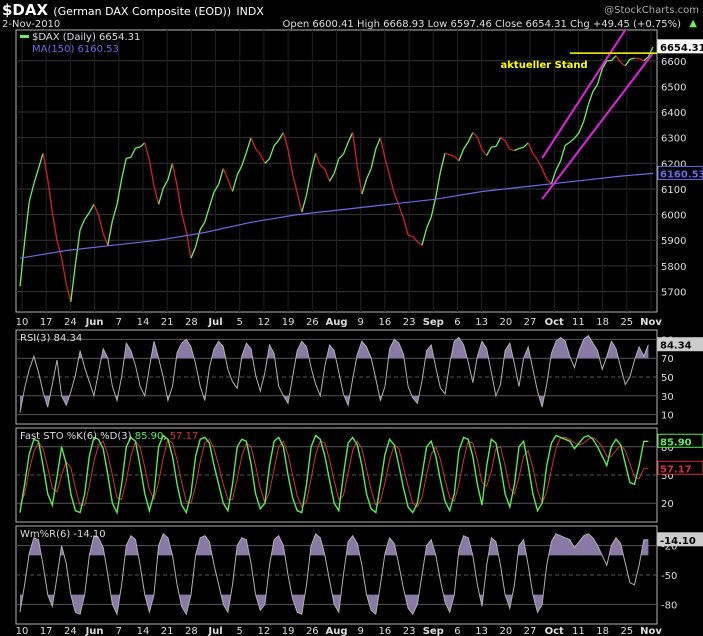 The image size is (703, 636). What do you see at coordinates (651, 10) in the screenshot?
I see `watermark: @StockCharts.com` at bounding box center [651, 10].